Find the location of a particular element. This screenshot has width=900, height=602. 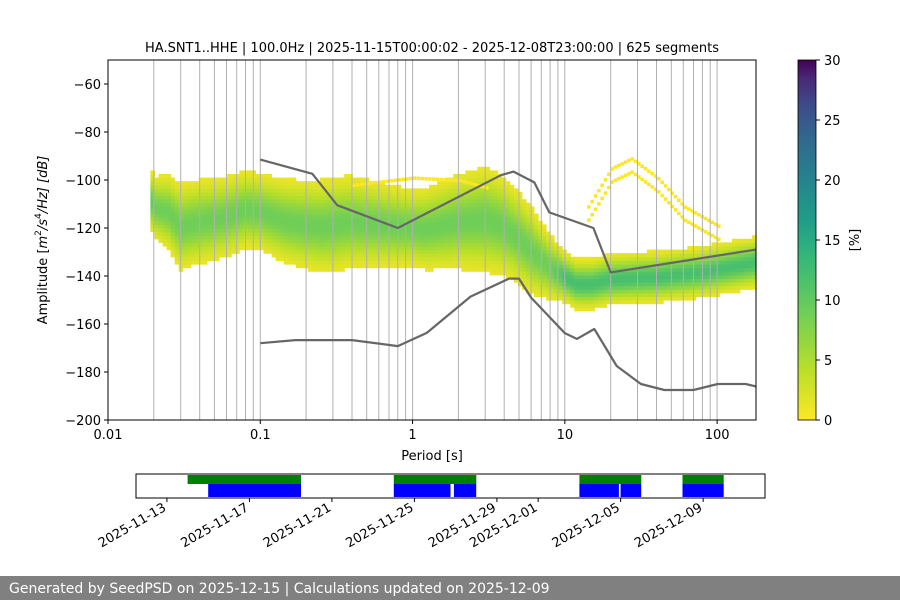

timeline-available-bar is located at coordinates (244, 479).